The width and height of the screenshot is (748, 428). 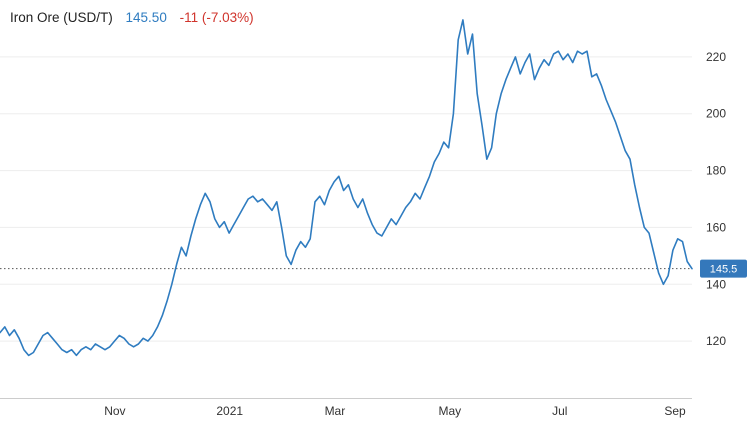 What do you see at coordinates (716, 57) in the screenshot?
I see `y-axis-label: 220` at bounding box center [716, 57].